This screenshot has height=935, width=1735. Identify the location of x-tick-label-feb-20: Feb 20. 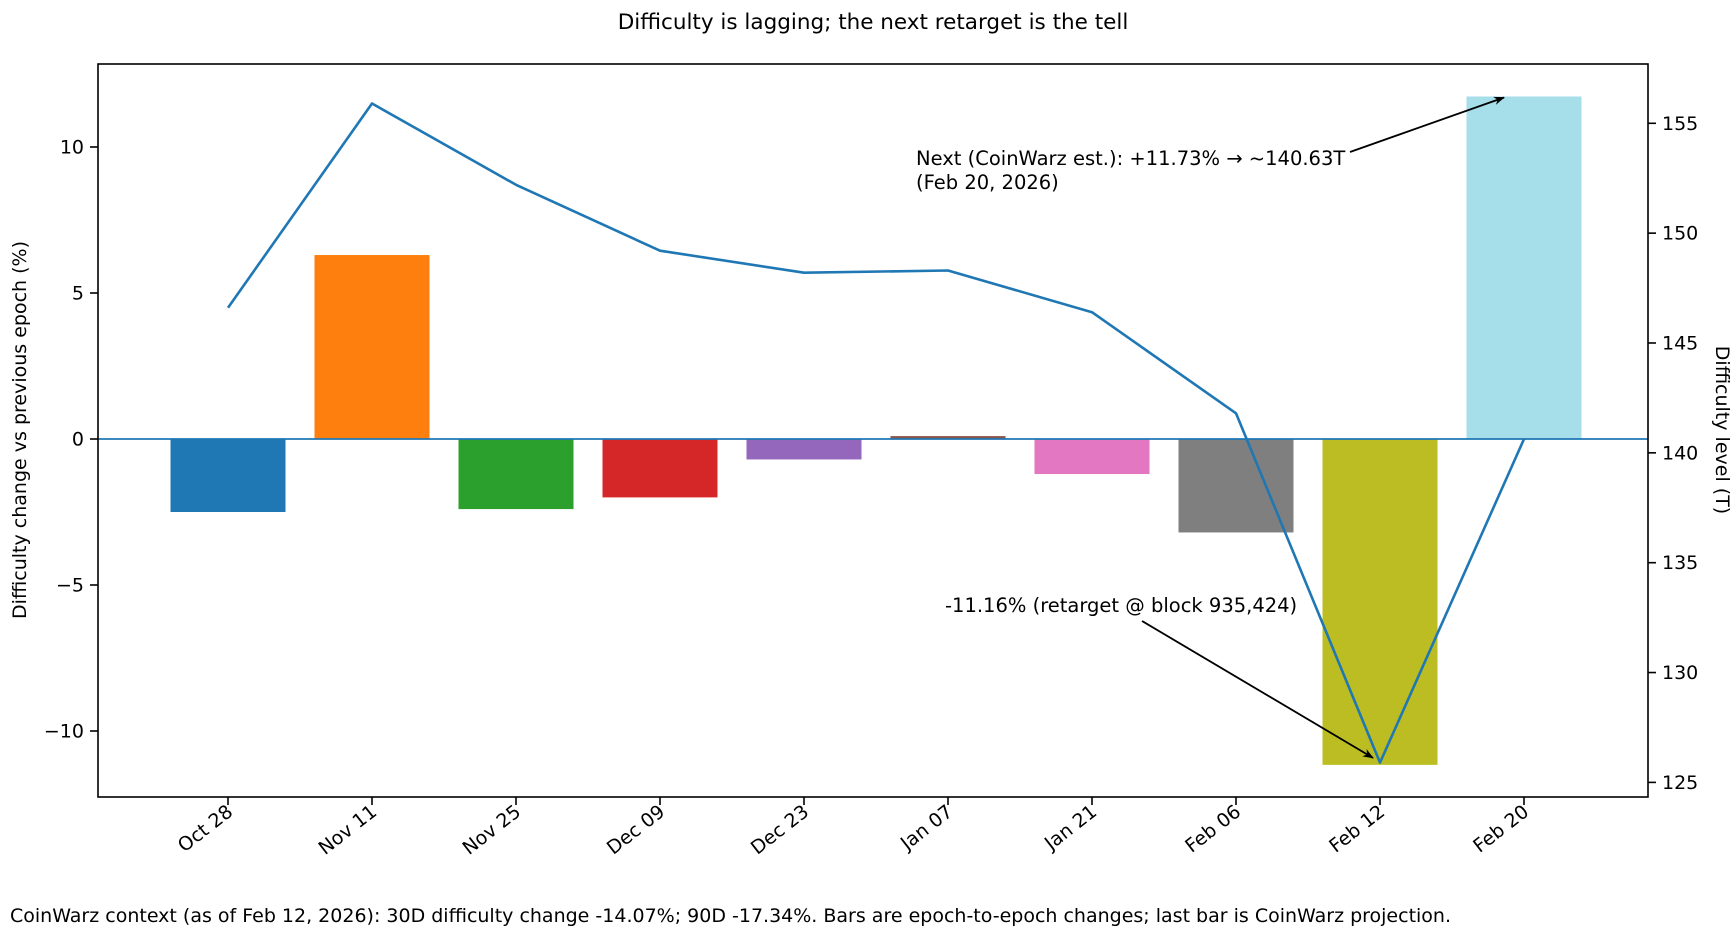
(1501, 829).